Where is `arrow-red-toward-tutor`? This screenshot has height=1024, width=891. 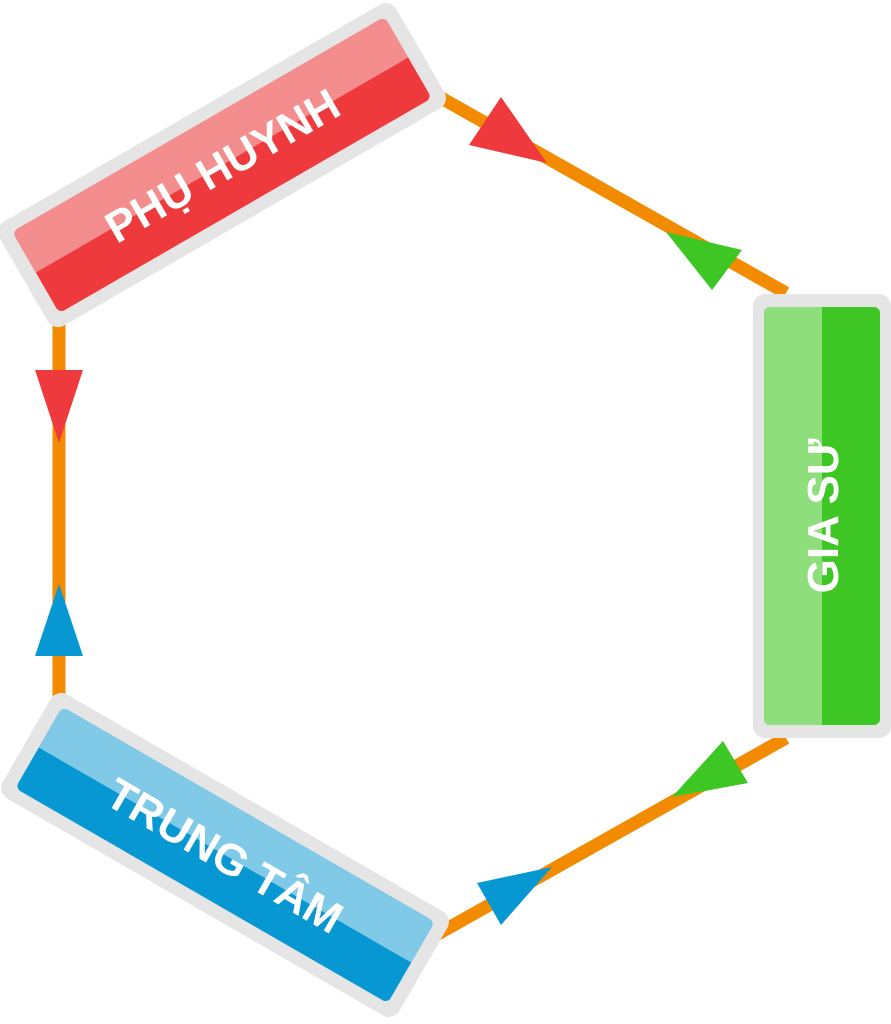 arrow-red-toward-tutor is located at coordinates (508, 130).